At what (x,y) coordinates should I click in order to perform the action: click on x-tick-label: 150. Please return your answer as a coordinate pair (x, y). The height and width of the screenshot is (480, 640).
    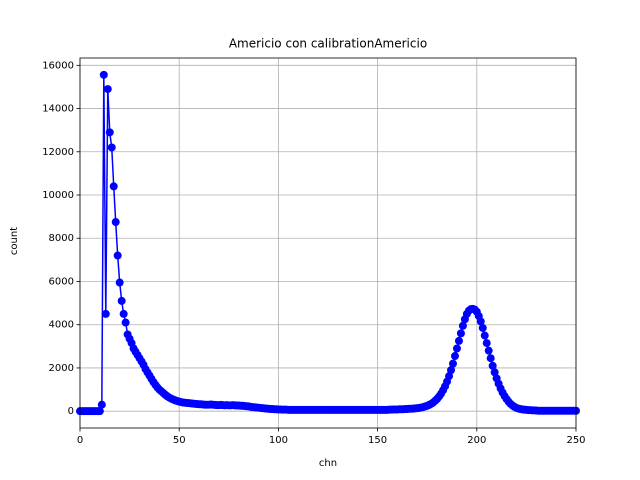
    Looking at the image, I should click on (377, 440).